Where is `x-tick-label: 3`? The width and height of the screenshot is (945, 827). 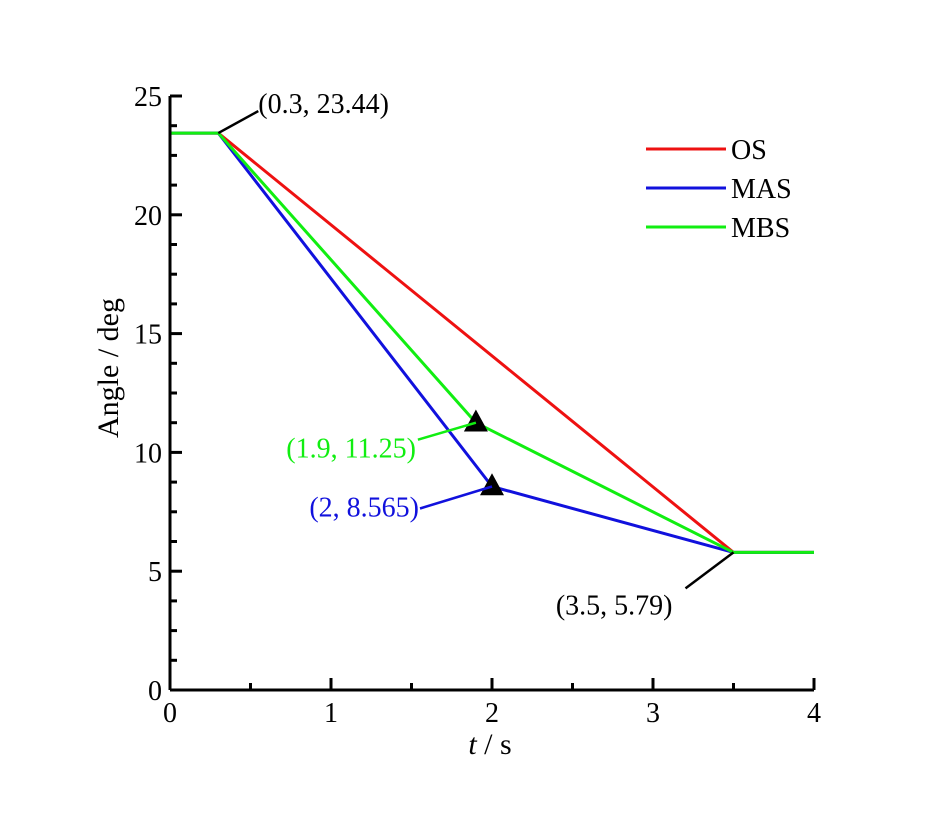
x-tick-label: 3 is located at coordinates (653, 713).